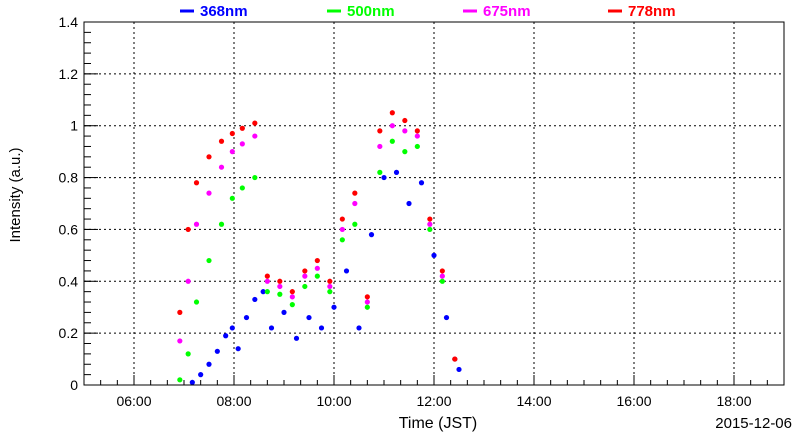 Image resolution: width=800 pixels, height=434 pixels. What do you see at coordinates (69, 333) in the screenshot?
I see `y-tick-label: 0.2` at bounding box center [69, 333].